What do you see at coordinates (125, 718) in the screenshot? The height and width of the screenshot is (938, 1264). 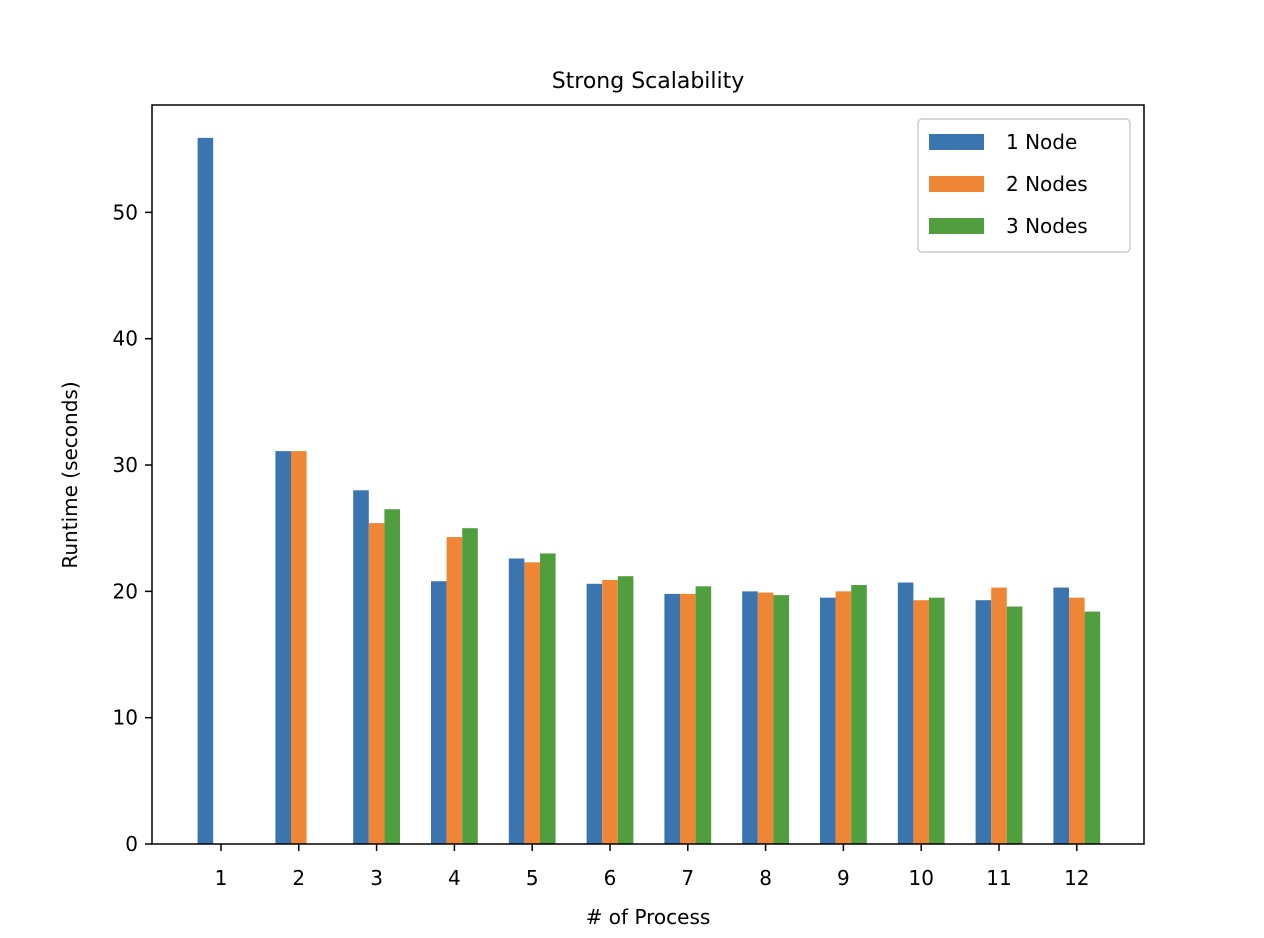 I see `y-tick-label: 10` at bounding box center [125, 718].